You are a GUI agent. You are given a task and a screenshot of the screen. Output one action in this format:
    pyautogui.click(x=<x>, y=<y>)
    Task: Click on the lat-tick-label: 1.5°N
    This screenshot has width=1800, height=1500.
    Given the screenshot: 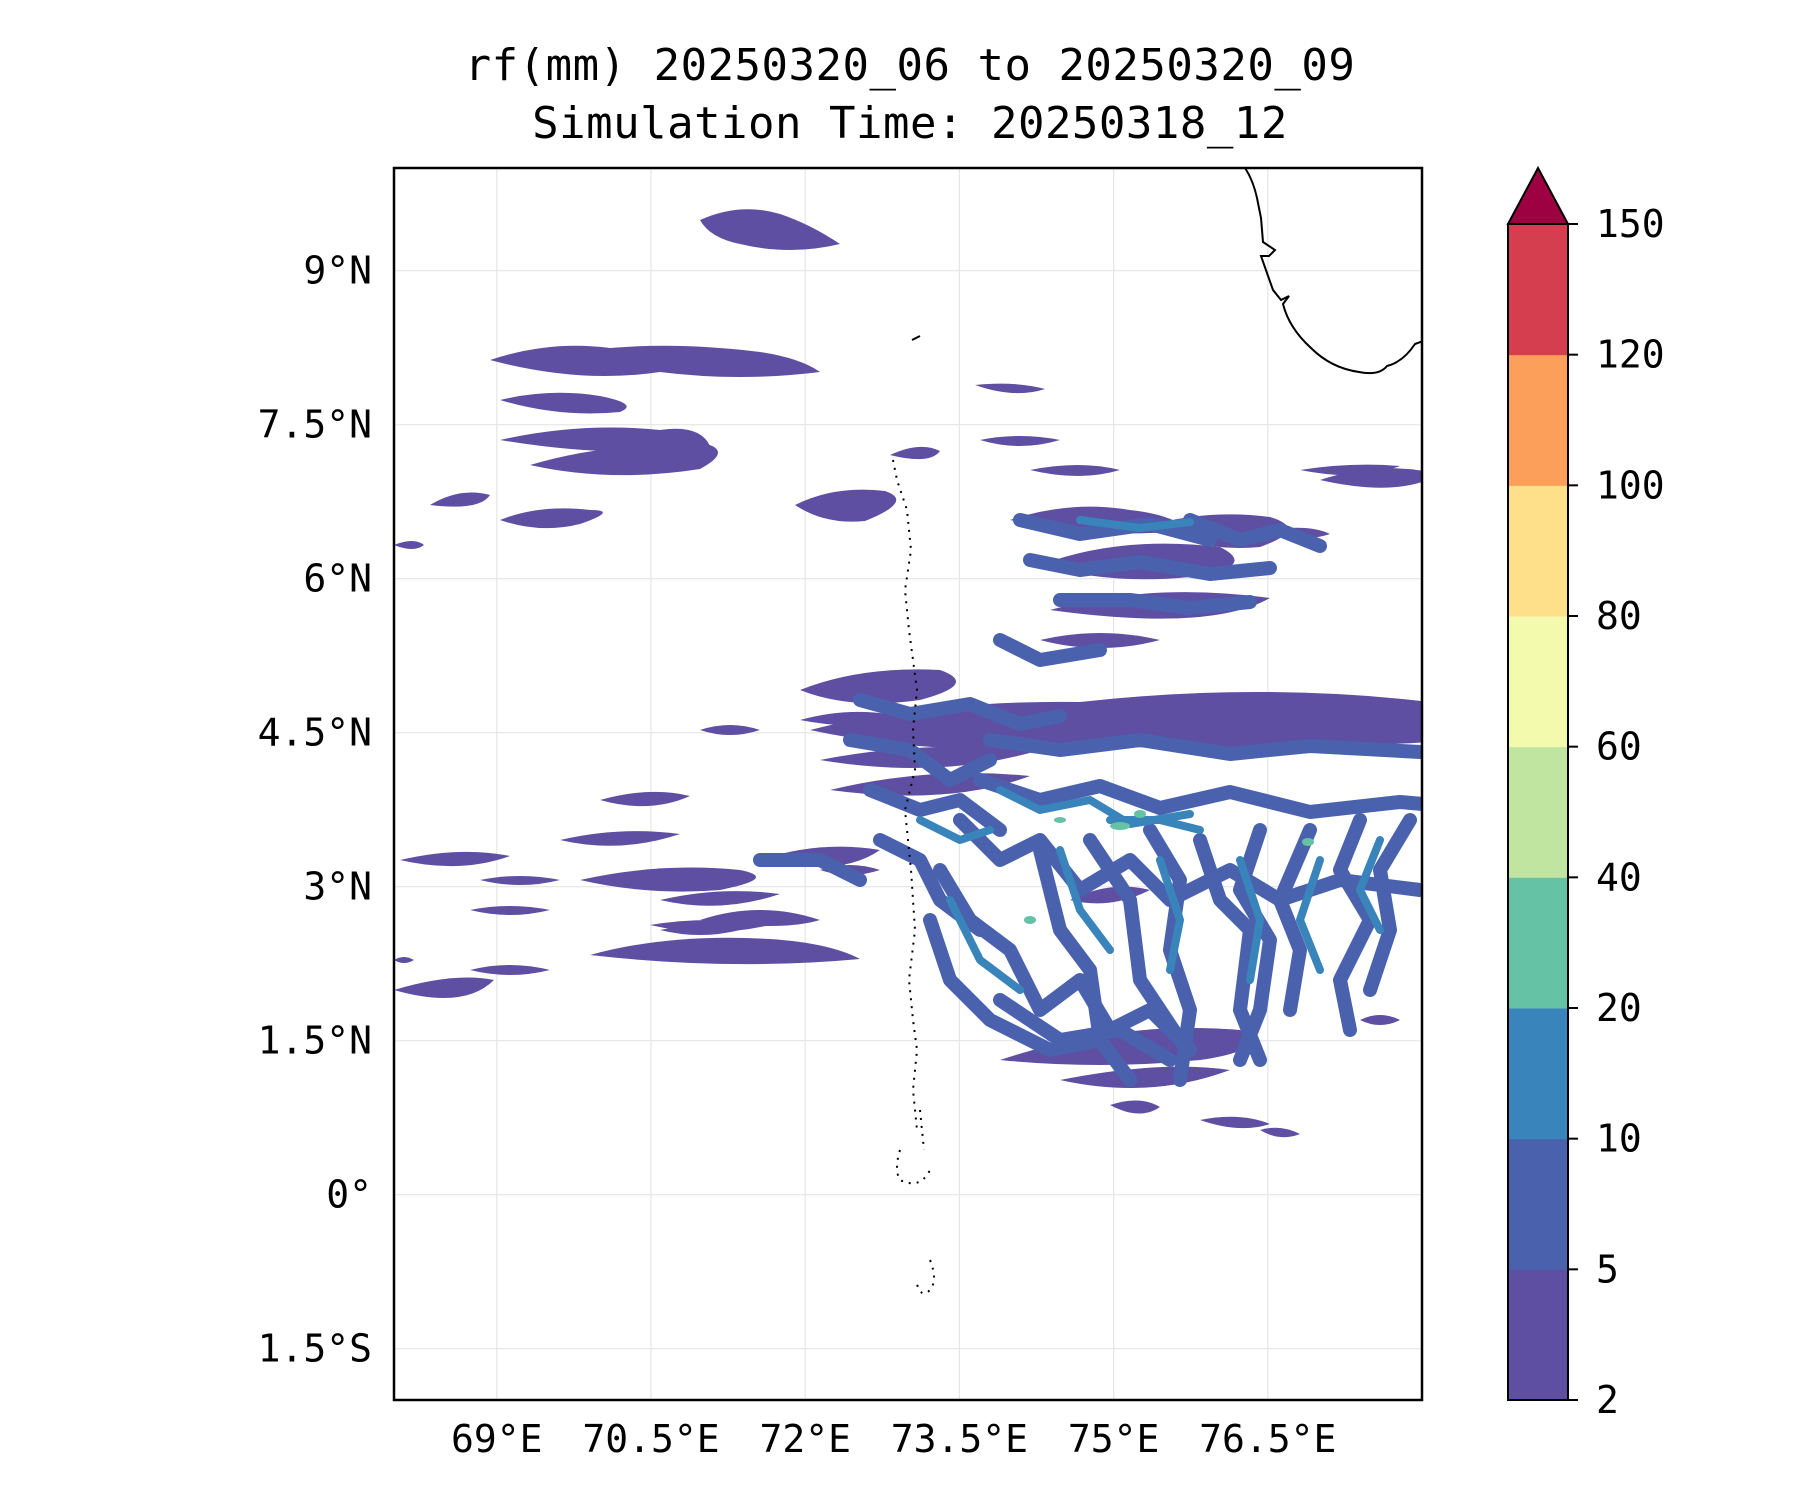 What is the action you would take?
    pyautogui.click(x=315, y=1041)
    